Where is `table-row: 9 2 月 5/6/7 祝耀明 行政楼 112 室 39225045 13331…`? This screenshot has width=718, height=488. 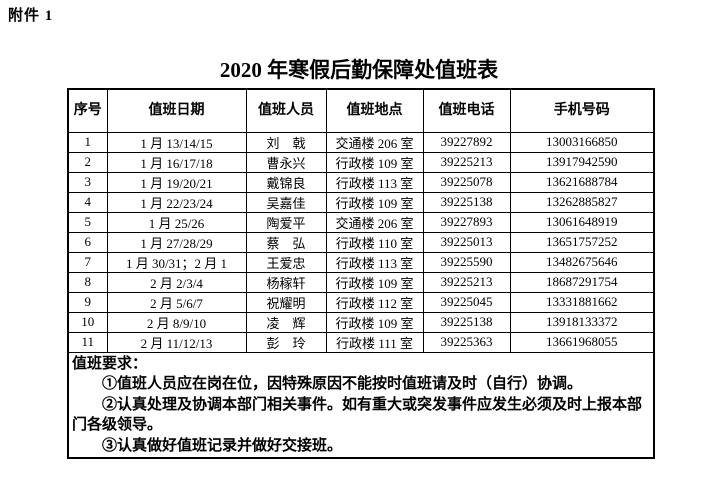 table-row: 9 2 月 5/6/7 祝耀明 行政楼 112 室 39225045 13331… is located at coordinates (361, 302).